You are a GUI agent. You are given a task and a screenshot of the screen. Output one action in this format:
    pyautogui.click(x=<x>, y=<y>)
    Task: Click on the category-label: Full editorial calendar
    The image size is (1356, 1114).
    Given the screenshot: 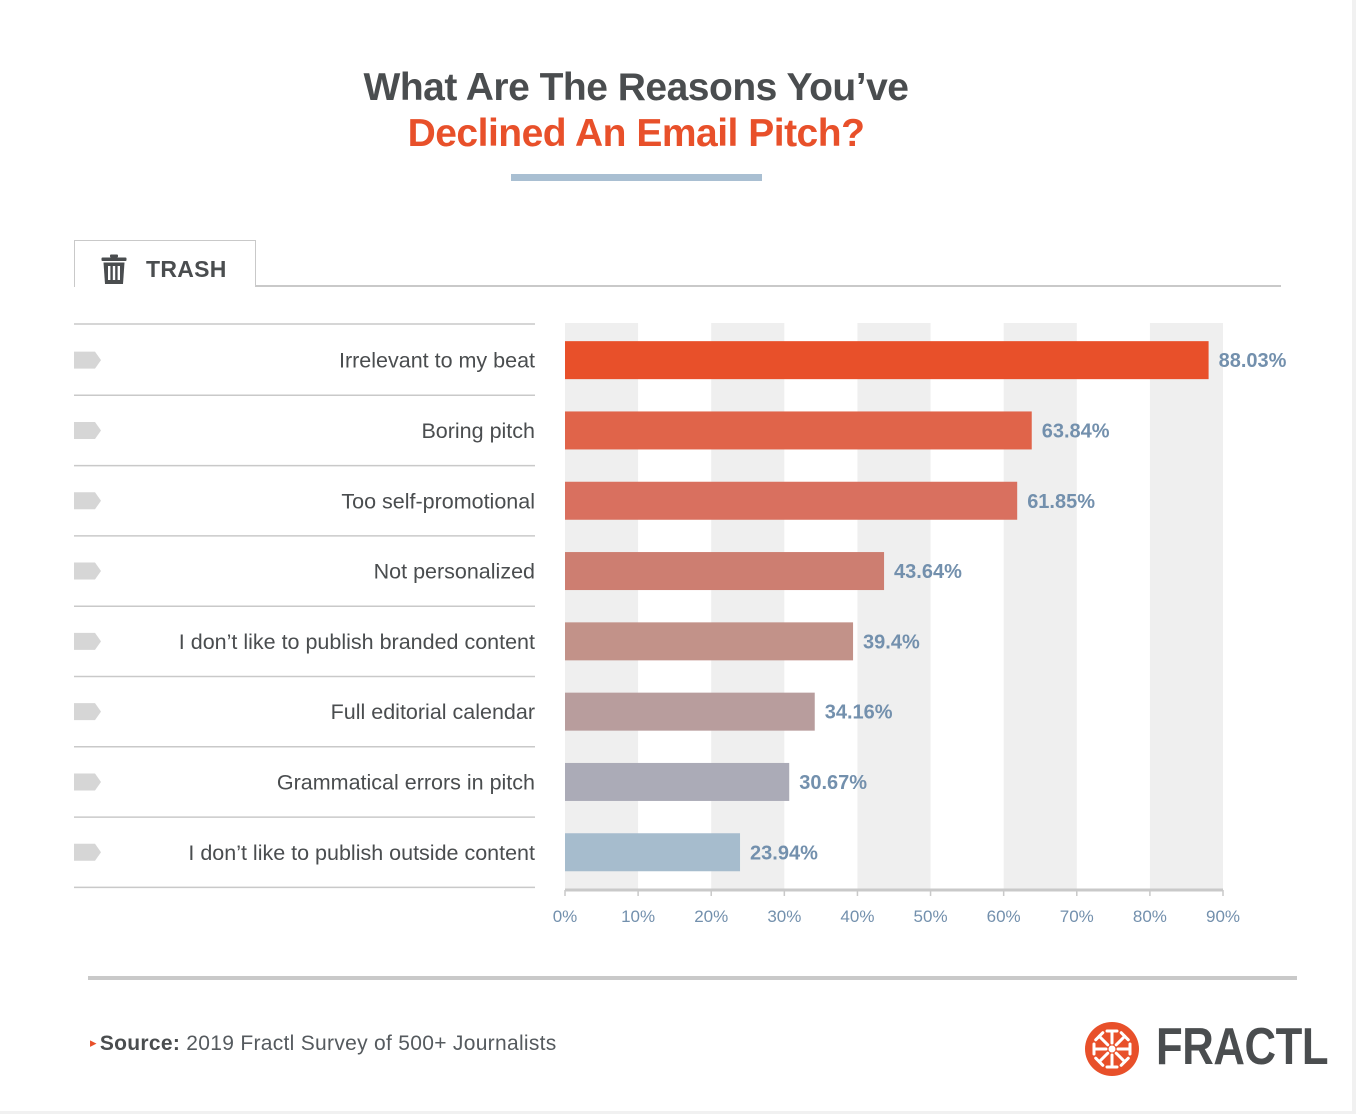 What is the action you would take?
    pyautogui.click(x=433, y=712)
    